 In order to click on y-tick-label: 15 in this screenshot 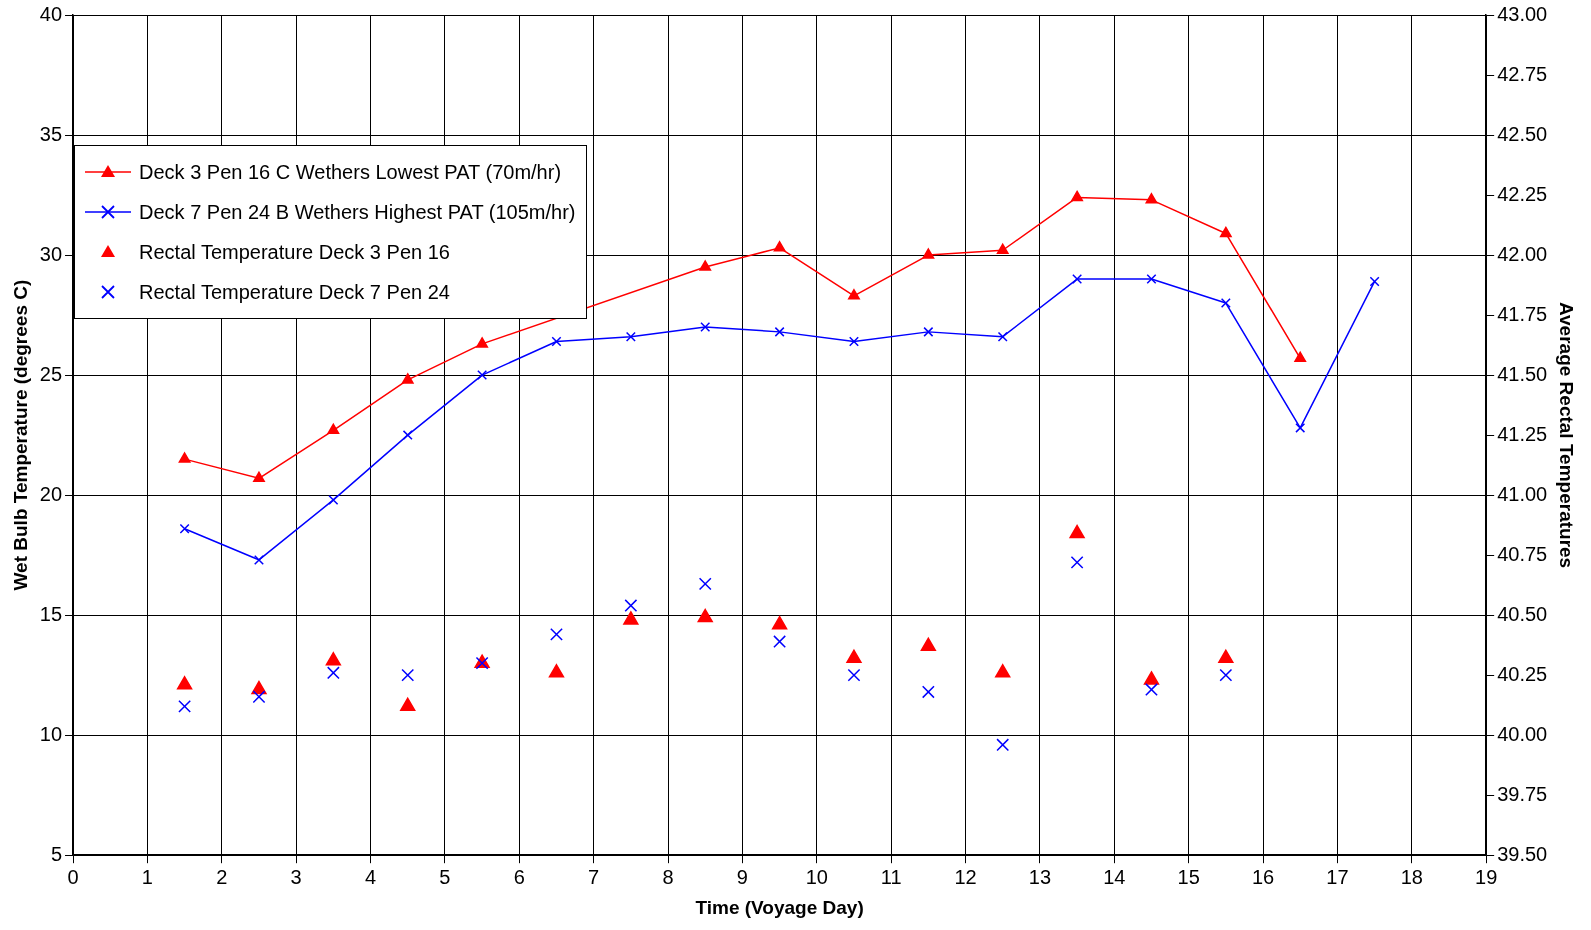, I will do `click(51, 613)`.